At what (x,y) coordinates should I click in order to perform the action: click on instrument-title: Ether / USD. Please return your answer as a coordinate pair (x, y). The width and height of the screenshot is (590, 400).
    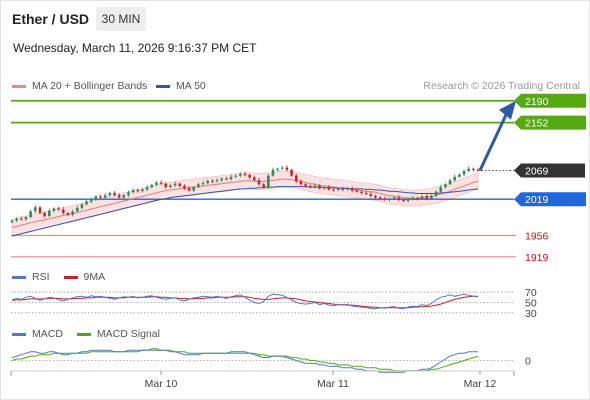
    Looking at the image, I should click on (51, 19).